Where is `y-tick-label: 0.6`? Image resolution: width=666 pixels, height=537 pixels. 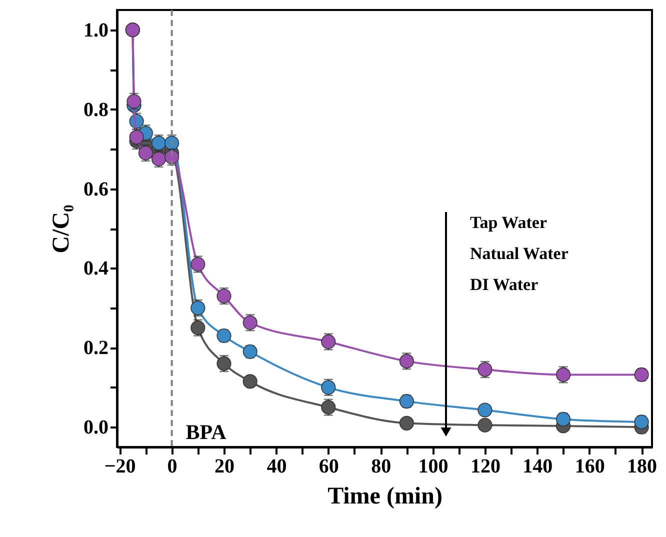 y-tick-label: 0.6 is located at coordinates (96, 189).